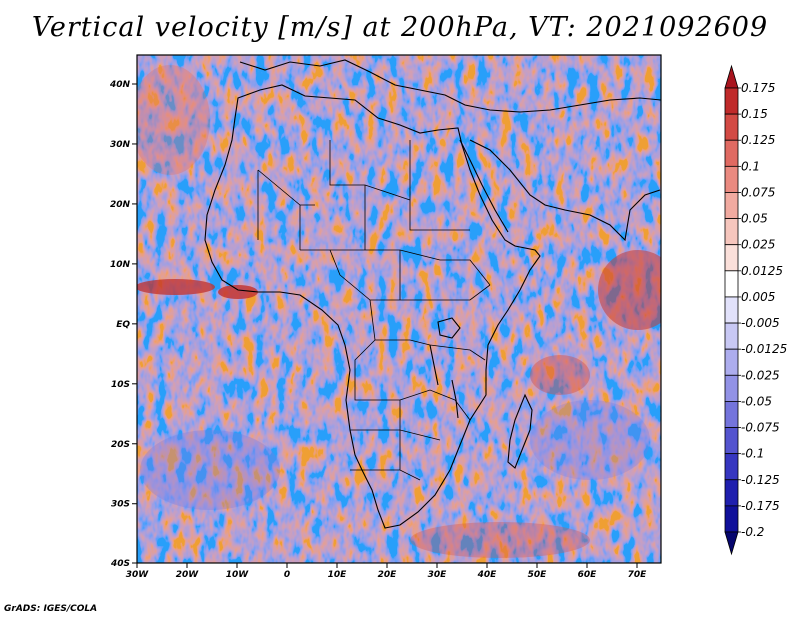 This screenshot has width=800, height=618. Describe the element at coordinates (565, 190) in the screenshot. I see `arabian-peninsula-coastline` at that location.